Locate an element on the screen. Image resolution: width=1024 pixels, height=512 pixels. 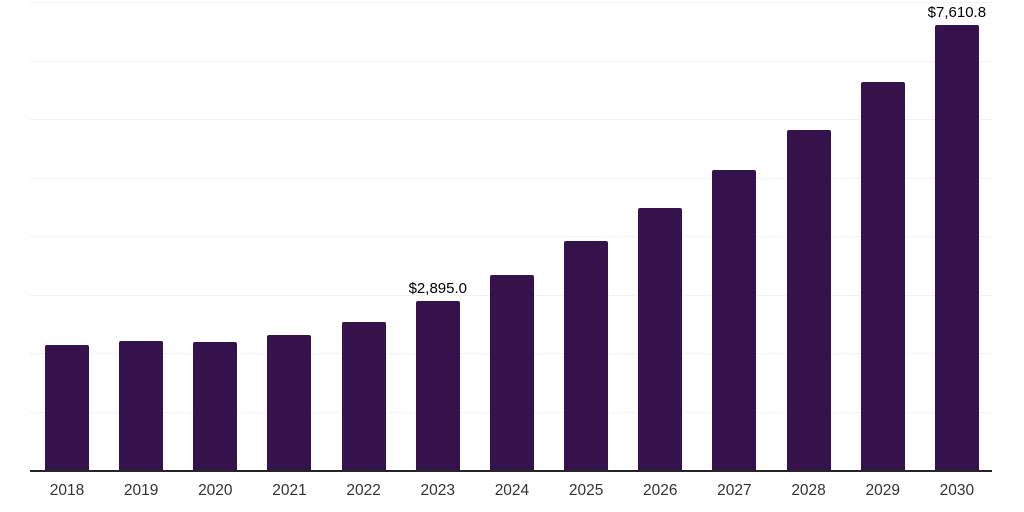
bar-2022 is located at coordinates (363, 396).